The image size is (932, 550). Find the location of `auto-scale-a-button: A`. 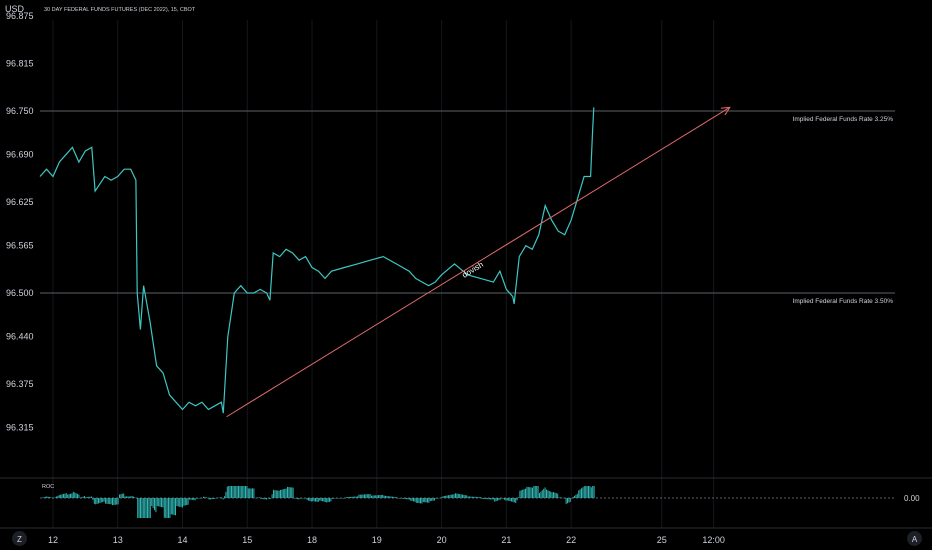

auto-scale-a-button: A is located at coordinates (914, 538).